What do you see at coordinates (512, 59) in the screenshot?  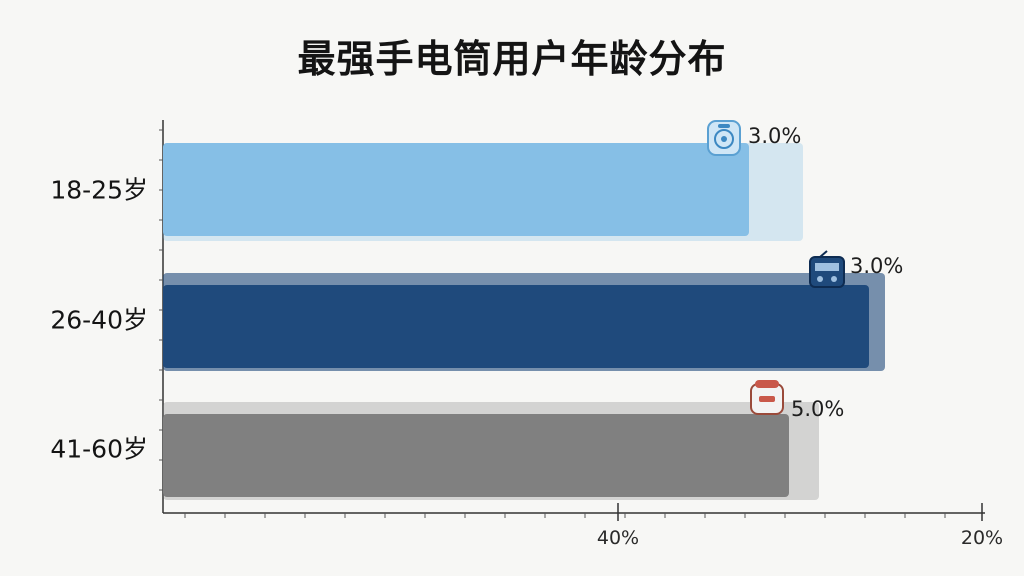 I see `chart-title: 最强手电筒用户年龄分布` at bounding box center [512, 59].